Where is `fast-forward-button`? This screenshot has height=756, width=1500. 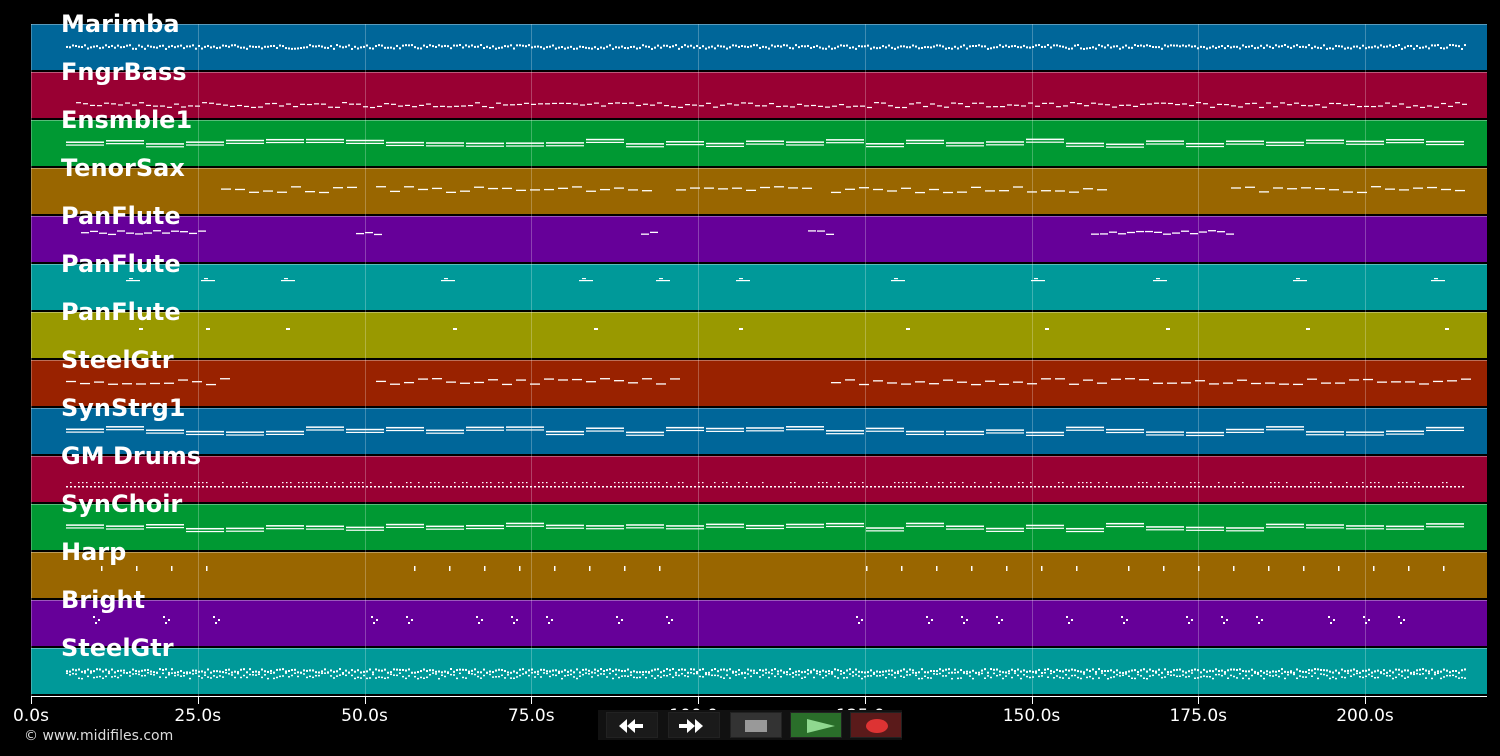
fast-forward-button is located at coordinates (694, 725).